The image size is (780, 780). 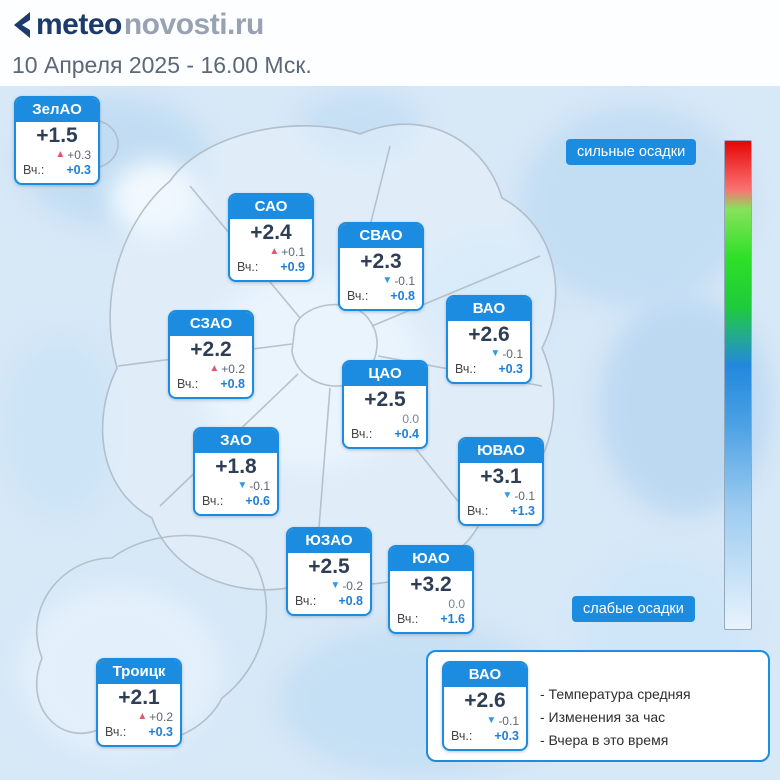 I want to click on legend-strong-precip-label: сильные осадки, so click(x=631, y=152).